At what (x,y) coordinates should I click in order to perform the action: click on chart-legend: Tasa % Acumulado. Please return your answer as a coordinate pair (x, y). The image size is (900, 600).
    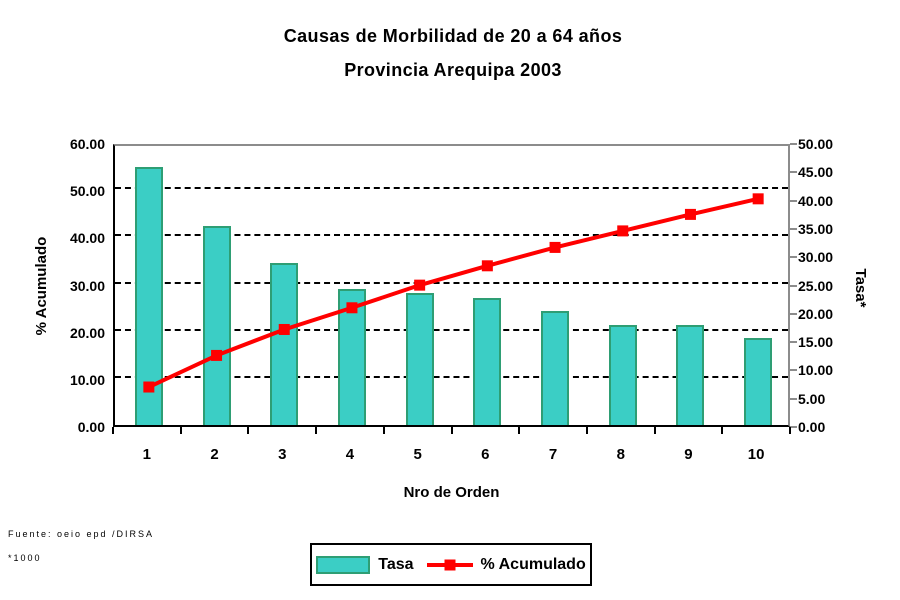
    Looking at the image, I should click on (451, 564).